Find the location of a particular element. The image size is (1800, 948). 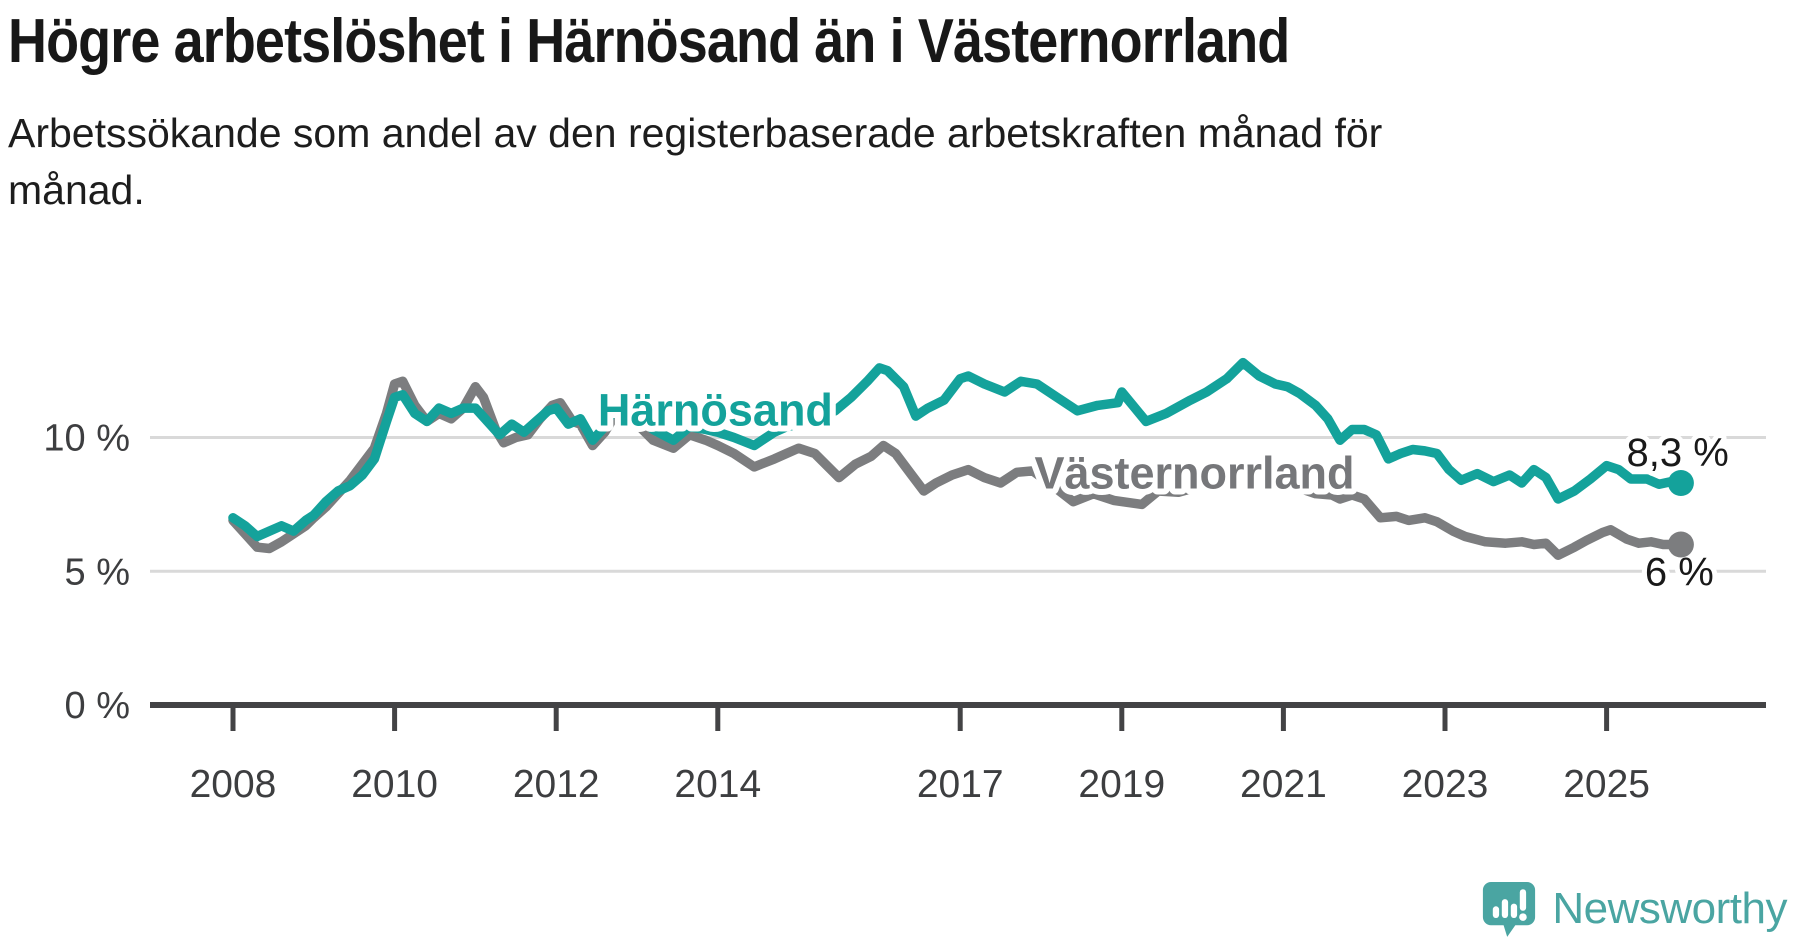

subtitle-line-2: månad. is located at coordinates (76, 189).